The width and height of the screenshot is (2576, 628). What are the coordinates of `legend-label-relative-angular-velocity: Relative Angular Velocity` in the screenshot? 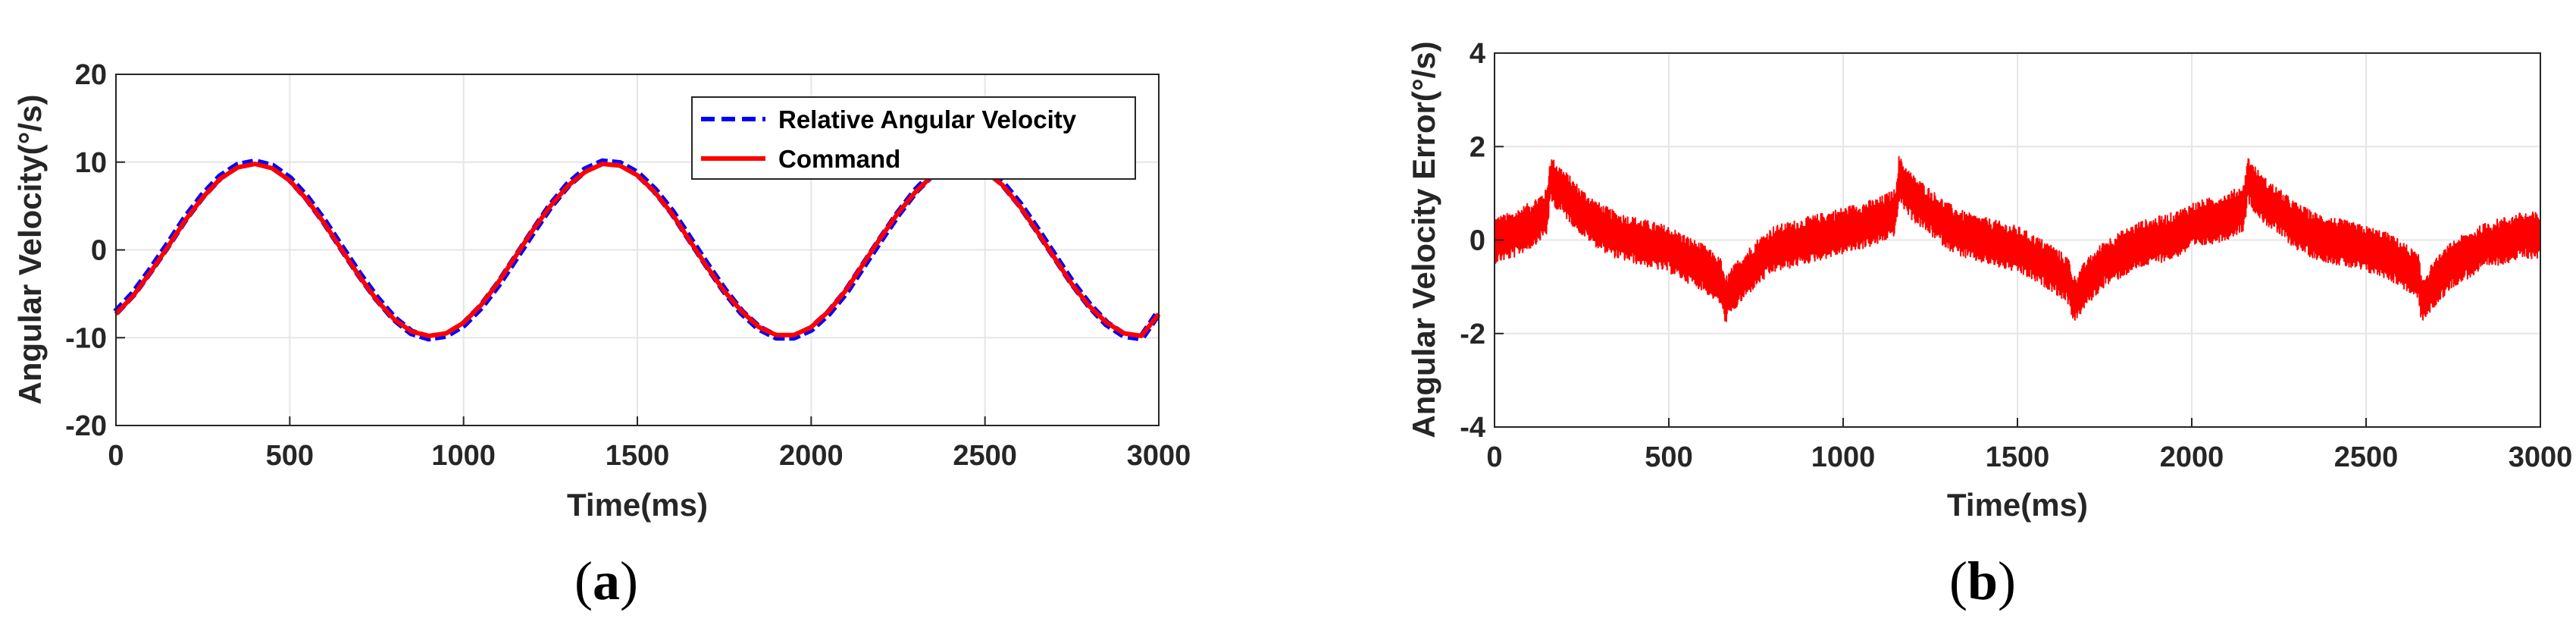 It's located at (928, 119).